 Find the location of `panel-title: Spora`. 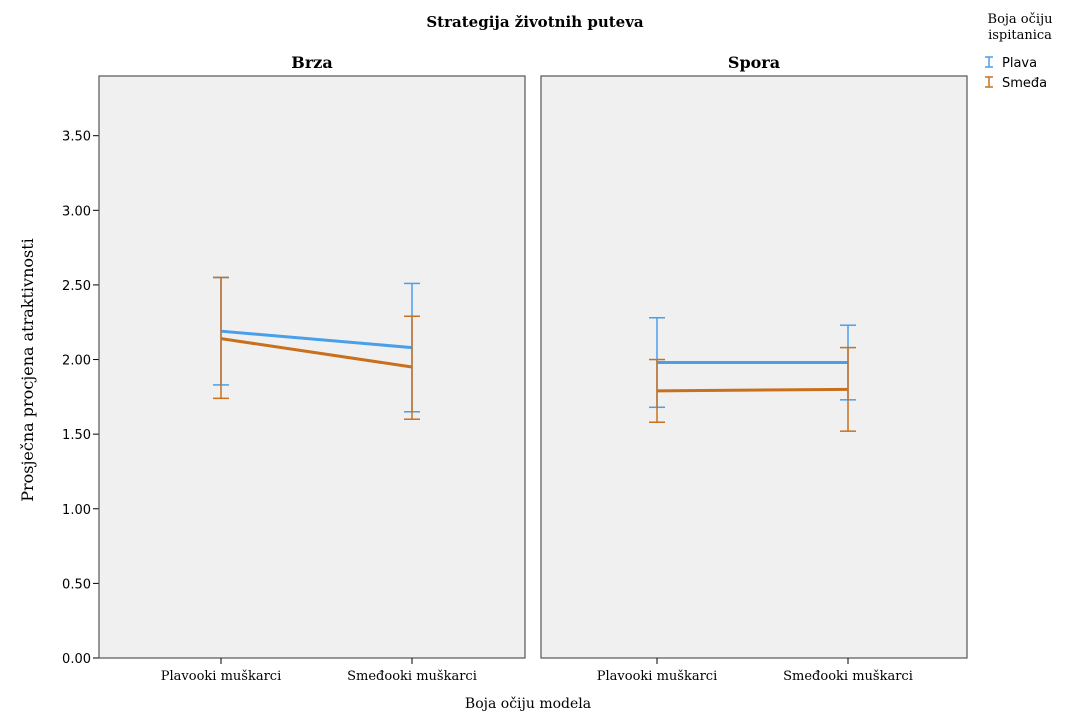

panel-title: Spora is located at coordinates (754, 62).